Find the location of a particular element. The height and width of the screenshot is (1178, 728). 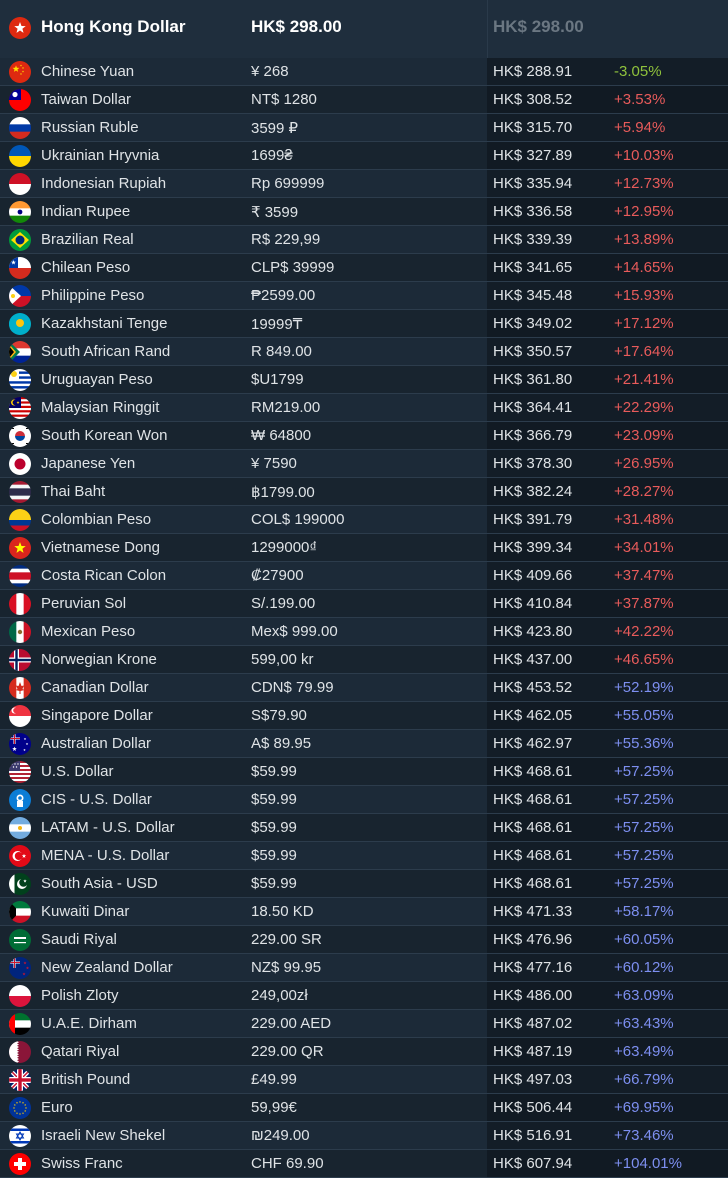

converted-price: HK$ 399.34 is located at coordinates (533, 547).